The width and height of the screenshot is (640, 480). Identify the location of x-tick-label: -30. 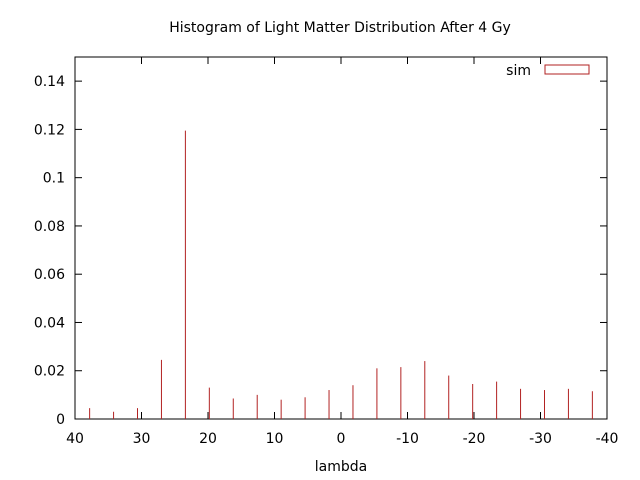
(540, 439).